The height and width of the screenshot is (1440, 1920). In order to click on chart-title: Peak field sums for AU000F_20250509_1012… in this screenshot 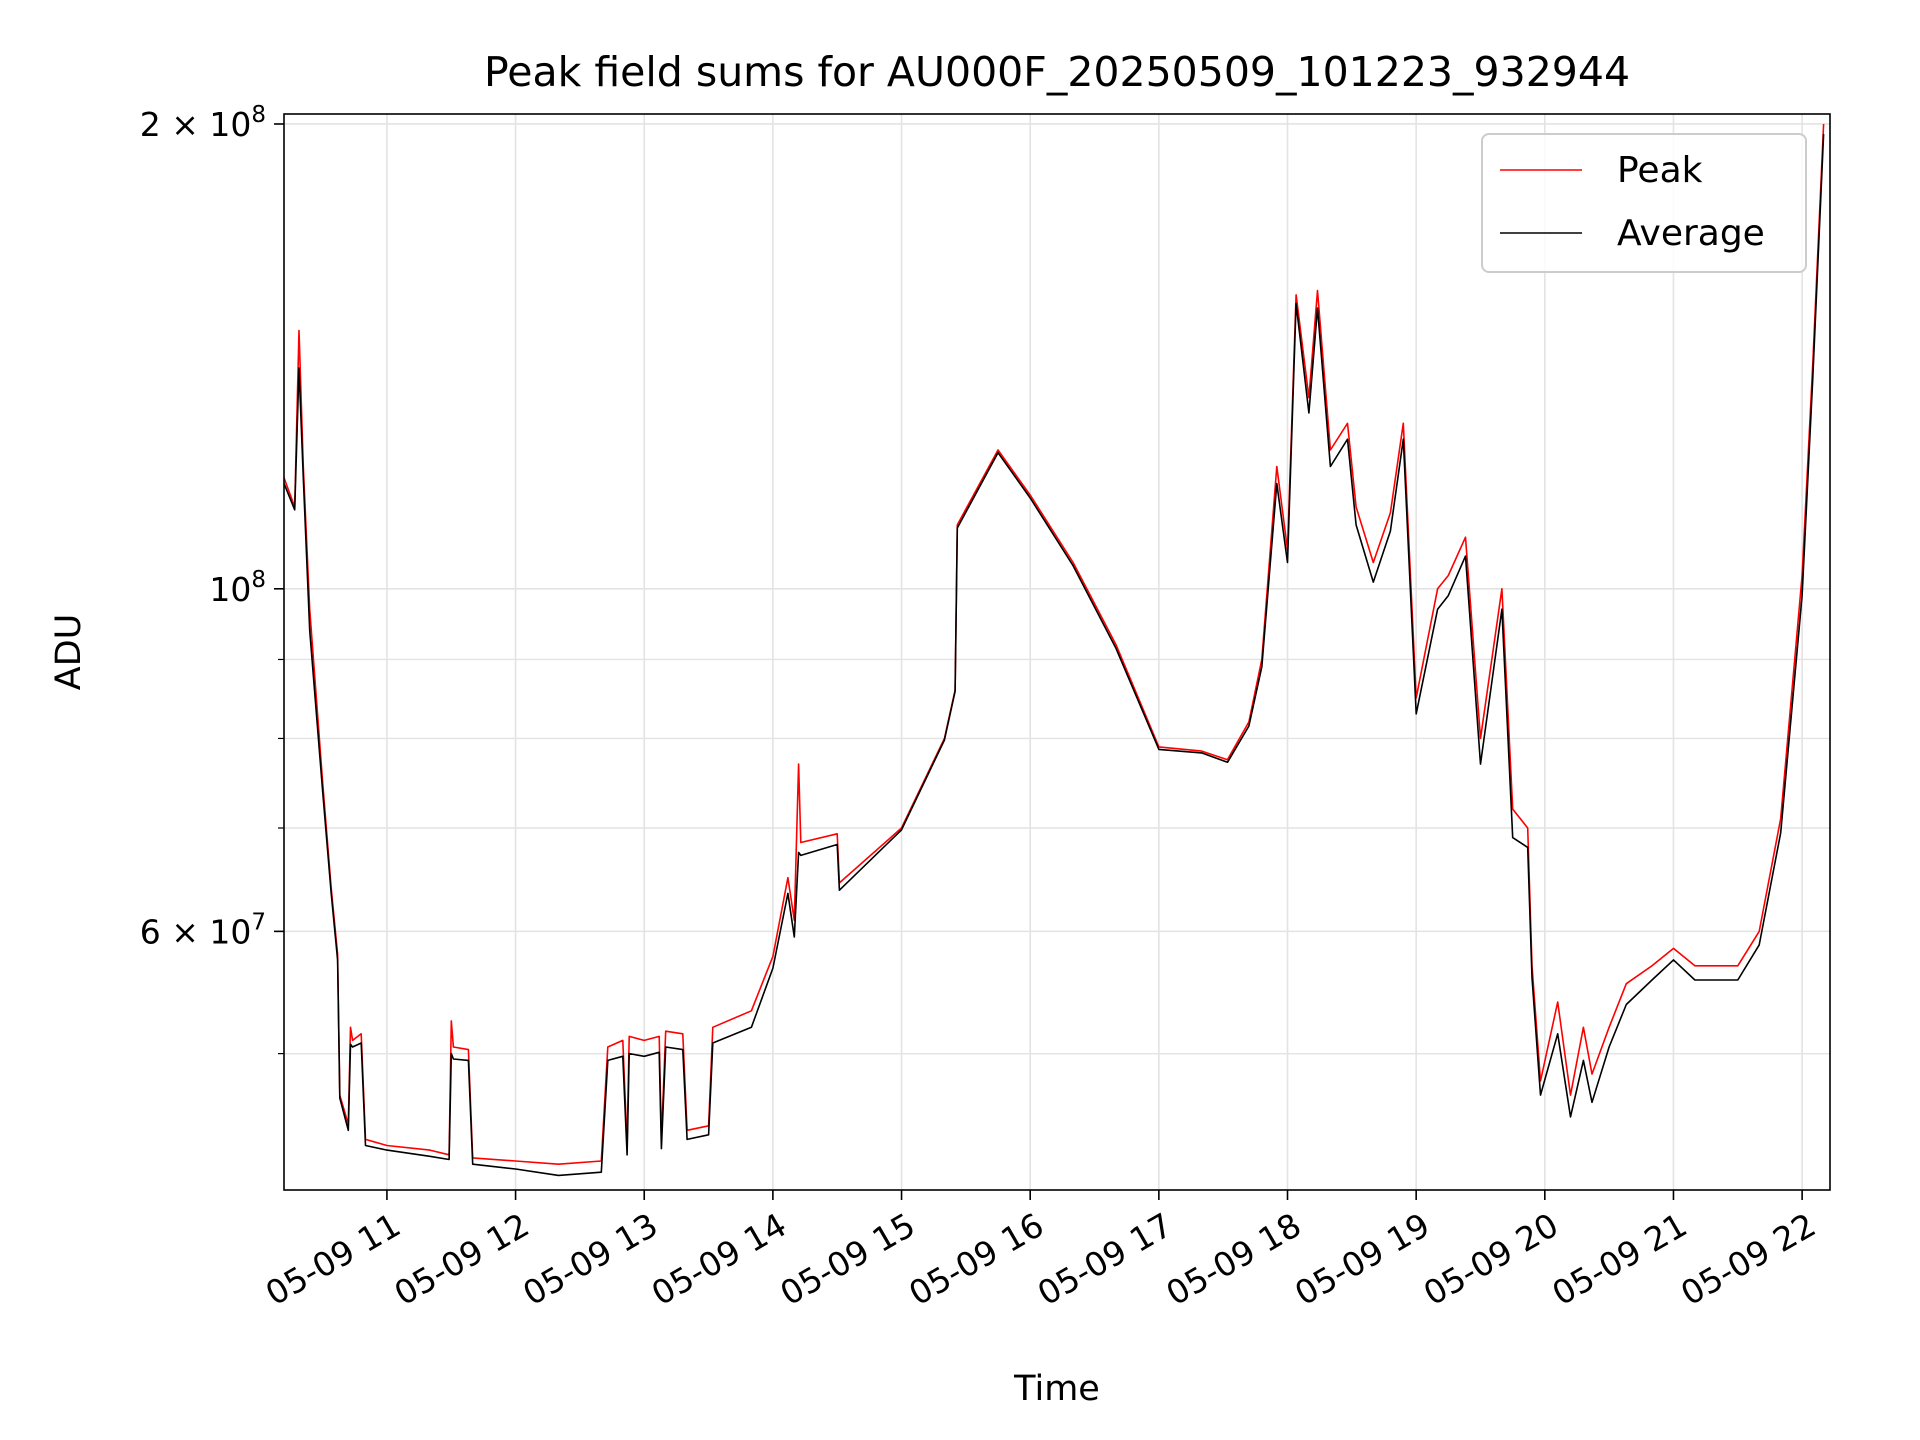, I will do `click(1057, 72)`.